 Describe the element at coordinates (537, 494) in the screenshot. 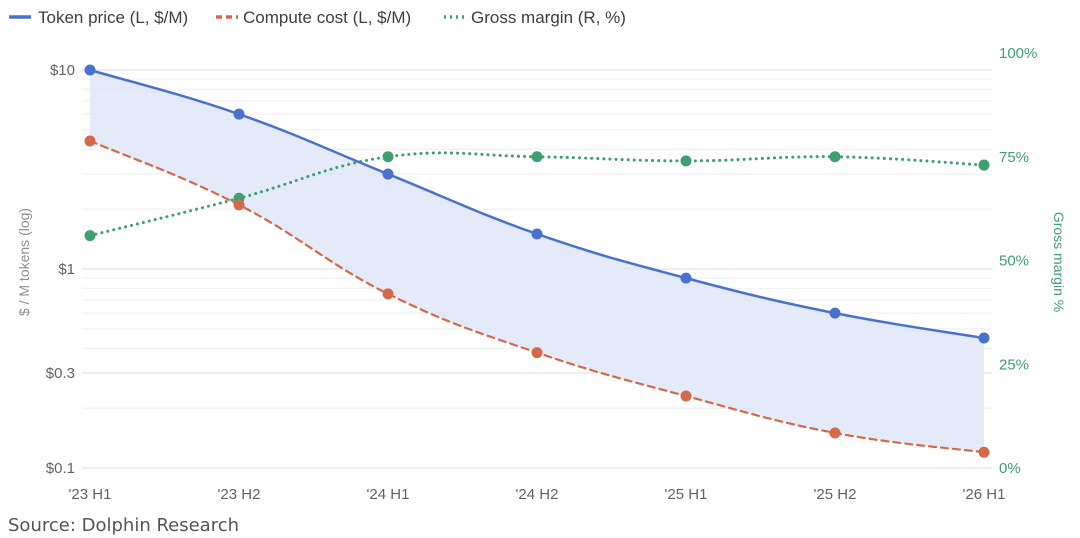

I see `x-axis-tick-label: '24 H2` at that location.